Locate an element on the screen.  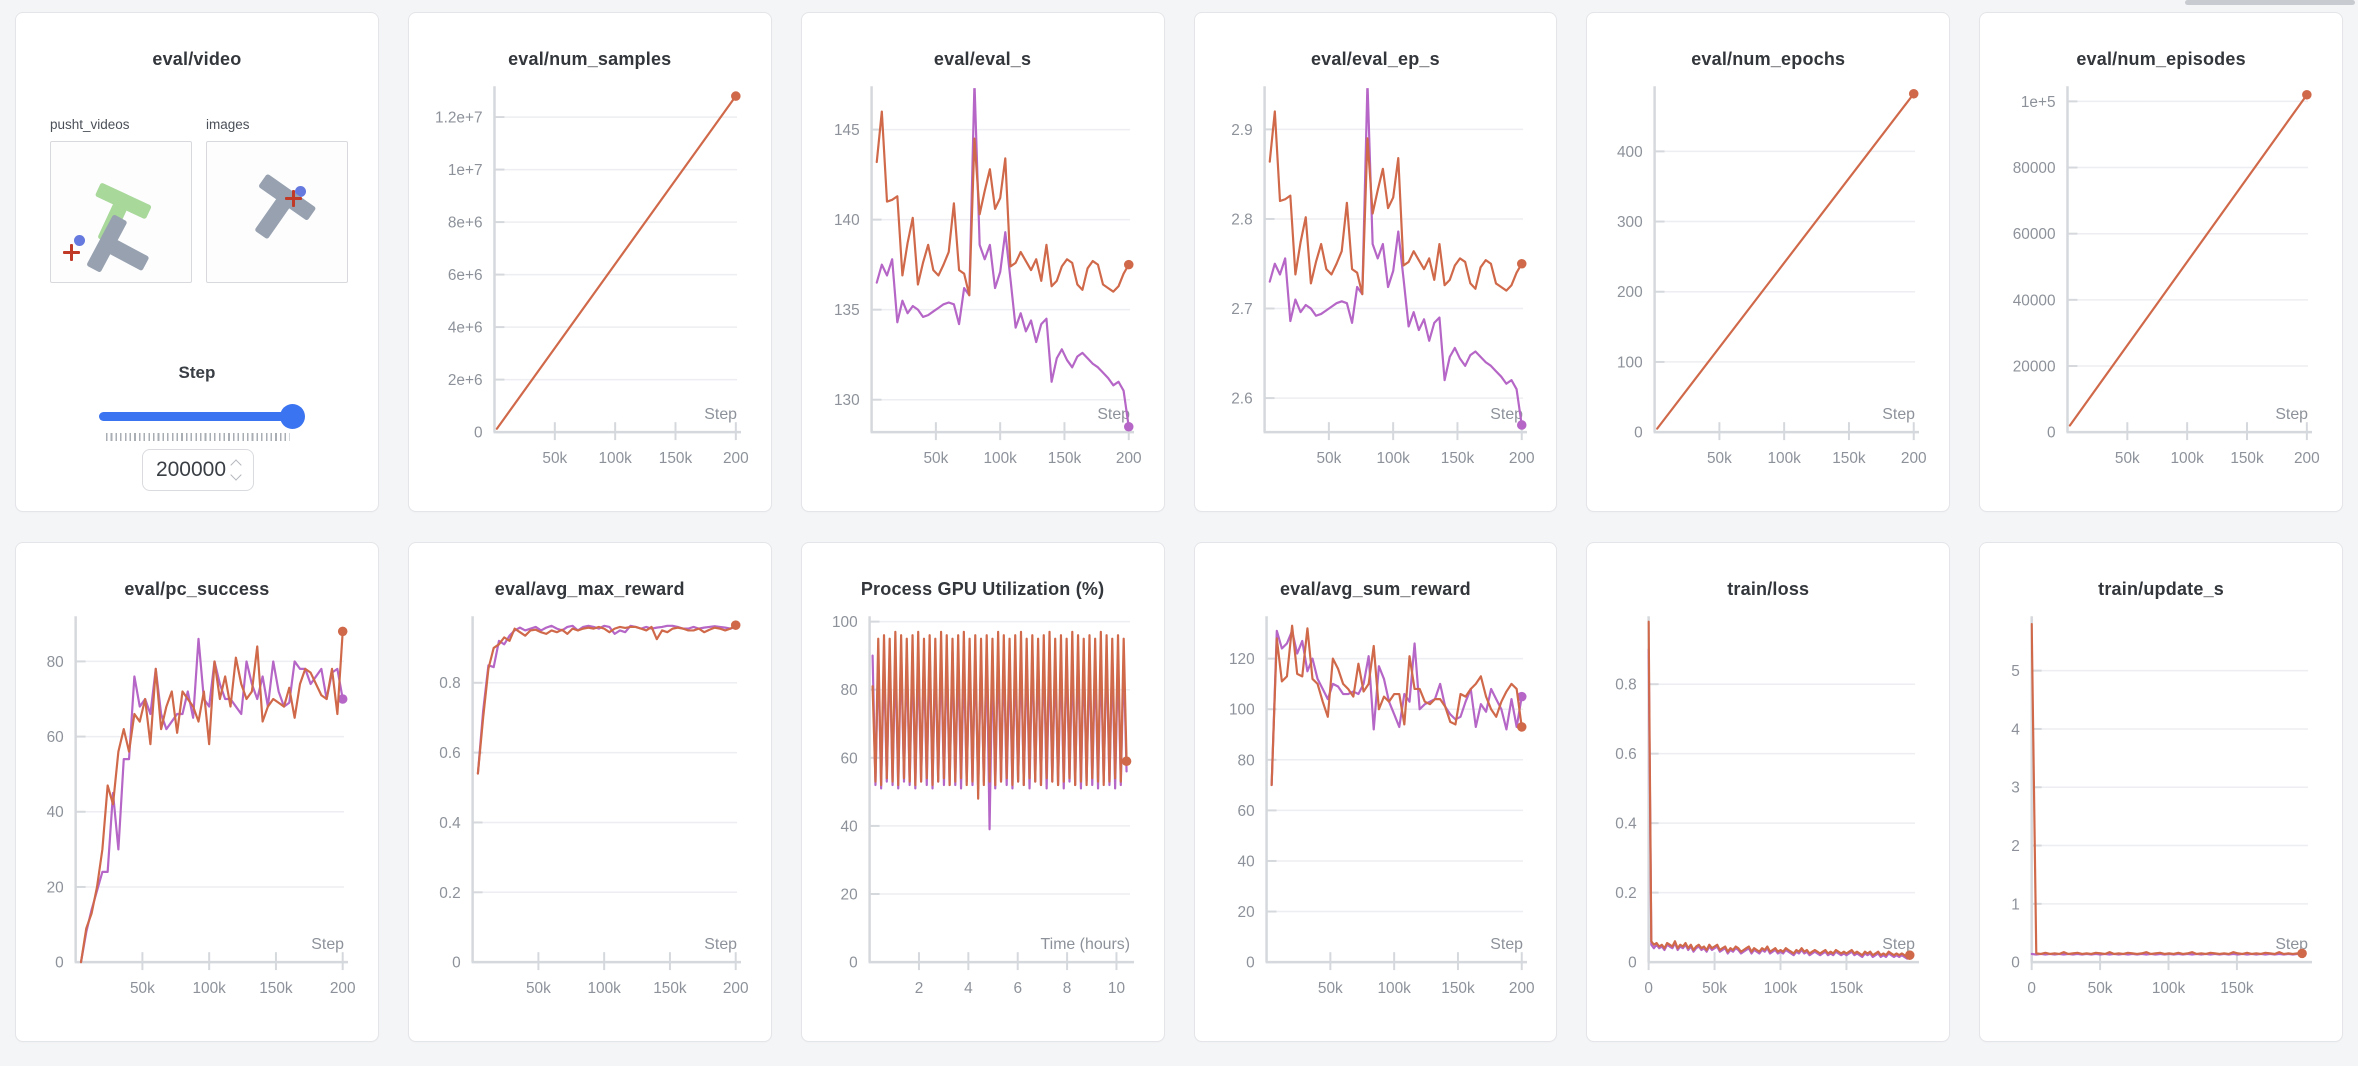
step-slider-label: Step is located at coordinates (197, 372).